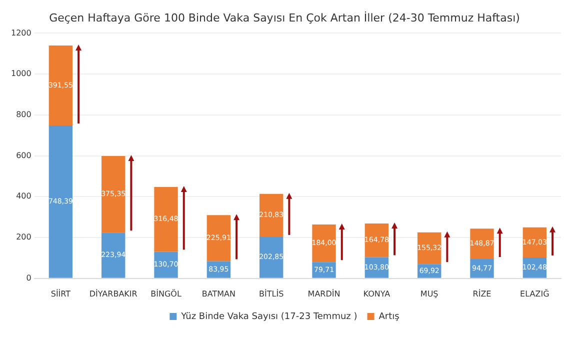 This screenshot has width=583, height=339. Describe the element at coordinates (389, 317) in the screenshot. I see `legend-label: Artış` at that location.